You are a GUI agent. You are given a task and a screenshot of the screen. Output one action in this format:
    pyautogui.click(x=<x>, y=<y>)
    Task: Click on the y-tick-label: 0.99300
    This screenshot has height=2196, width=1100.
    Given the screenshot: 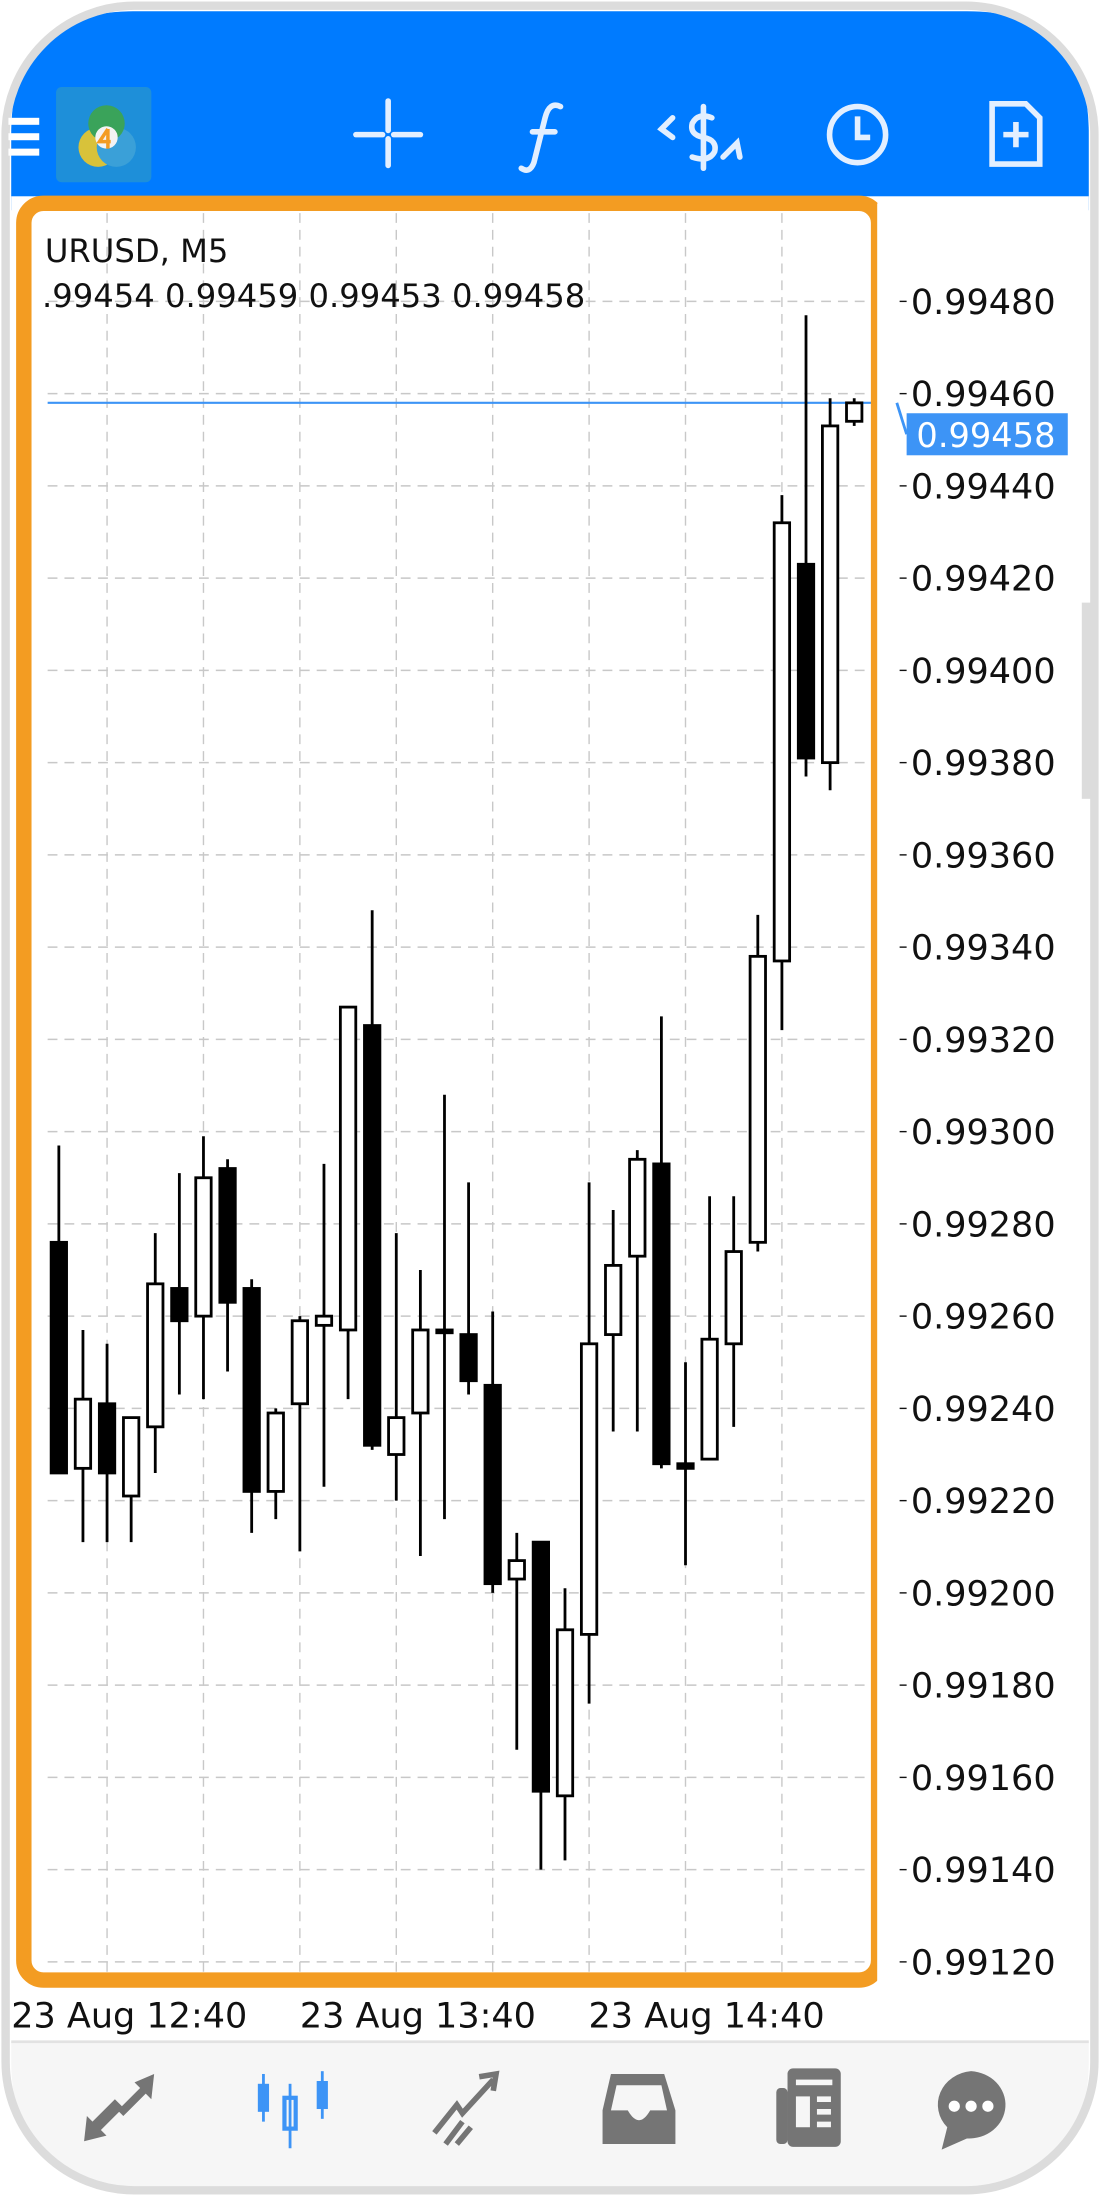 What is the action you would take?
    pyautogui.click(x=983, y=1132)
    